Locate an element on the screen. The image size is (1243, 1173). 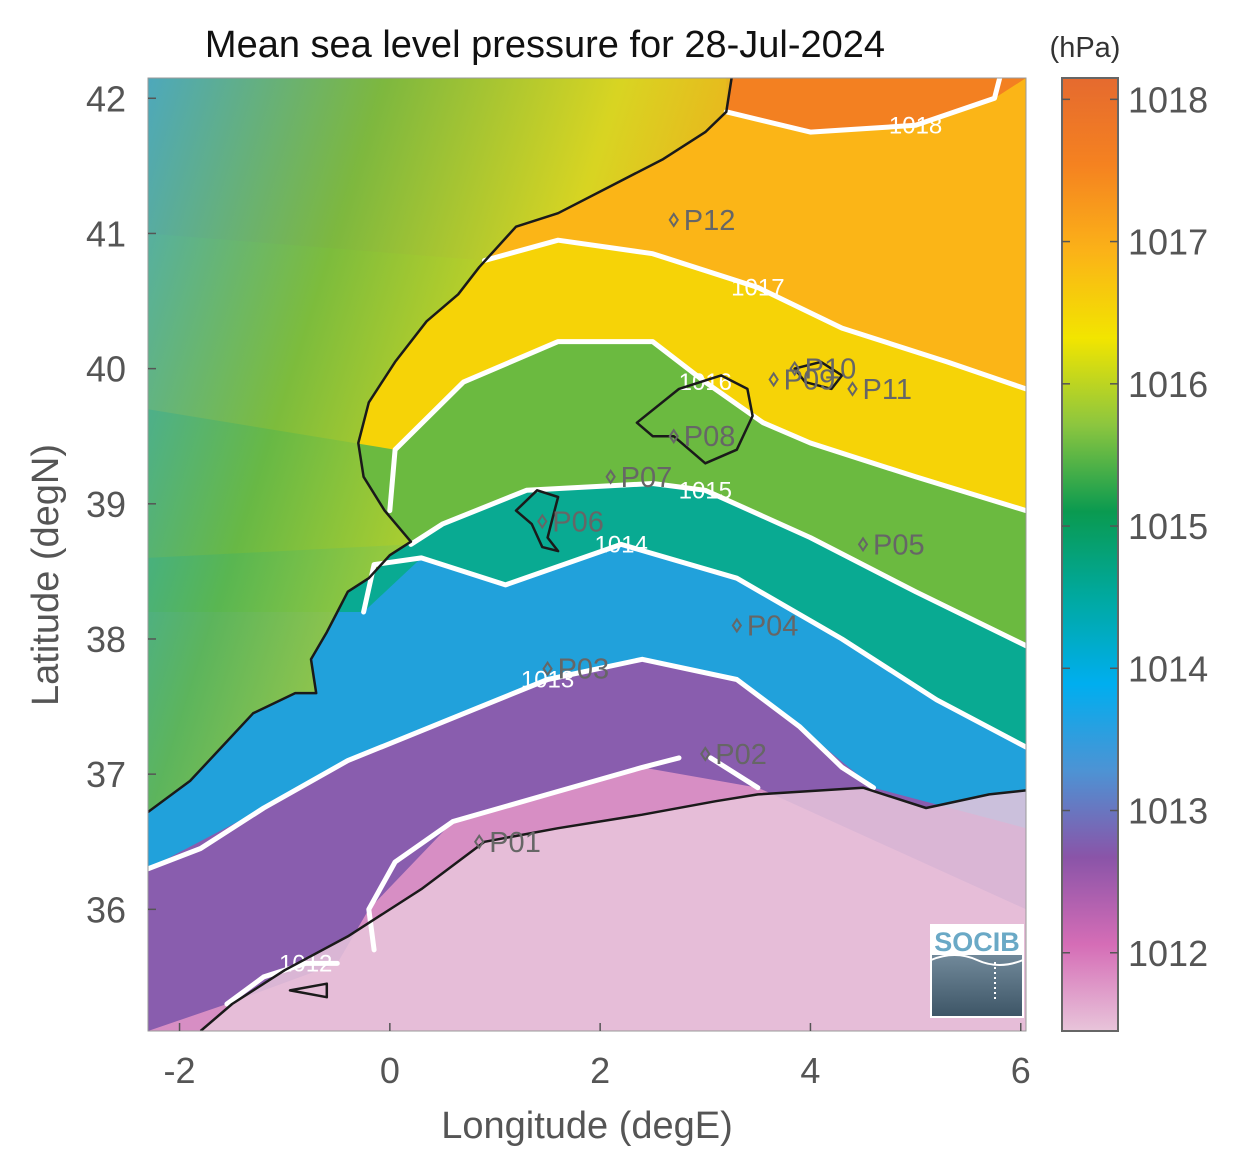
x-axis-title: Longitude (degE) is located at coordinates (587, 1126).